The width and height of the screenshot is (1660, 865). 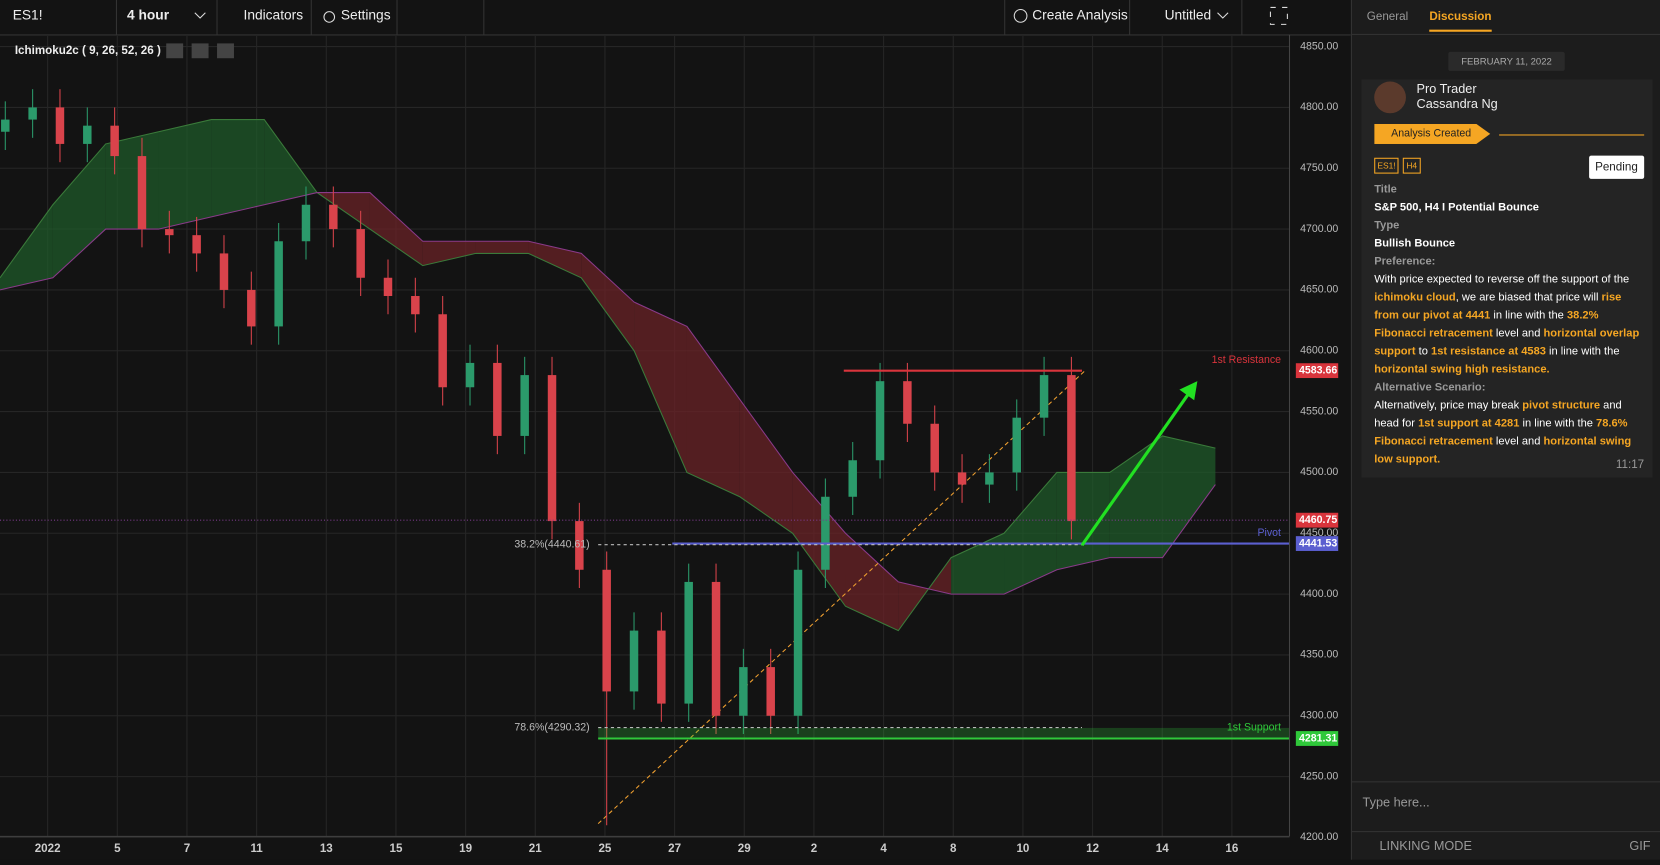 I want to click on price-tag-label: 4583.66, so click(x=1318, y=370).